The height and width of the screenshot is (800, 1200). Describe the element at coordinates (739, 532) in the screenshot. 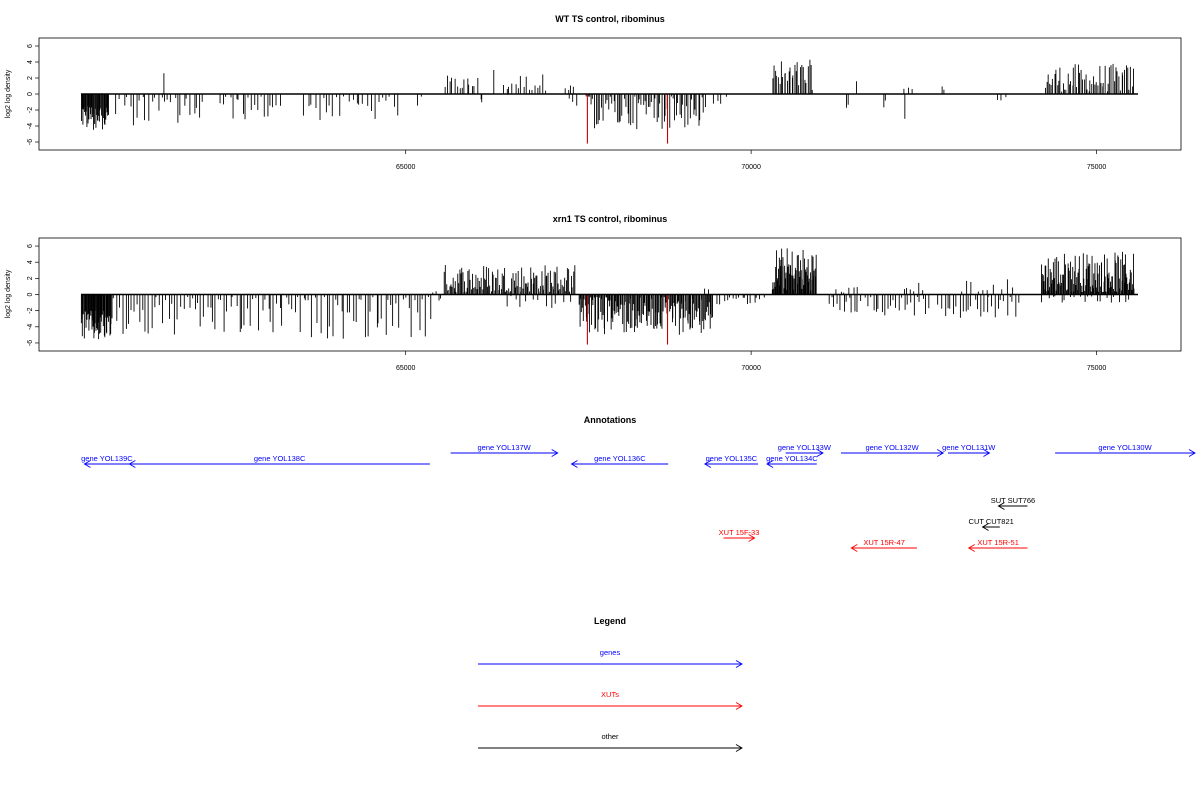

I see `annotation-label: XUT 15F-33` at that location.